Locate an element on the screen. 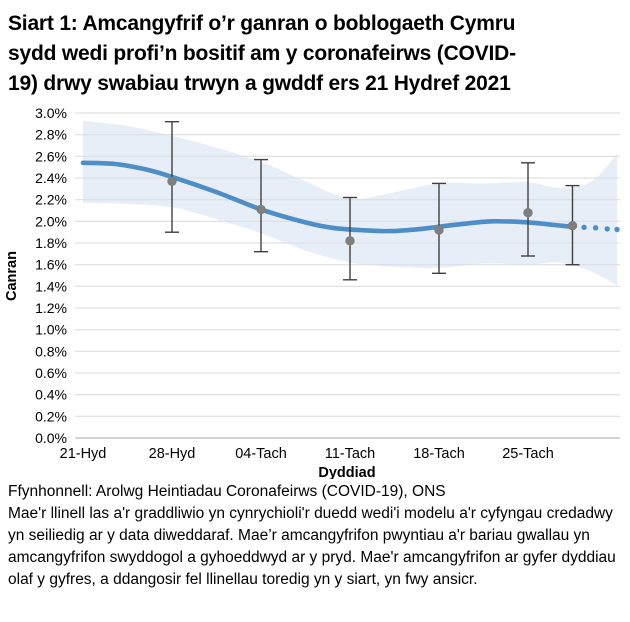  y-tick-label: 2.6% is located at coordinates (51, 156).